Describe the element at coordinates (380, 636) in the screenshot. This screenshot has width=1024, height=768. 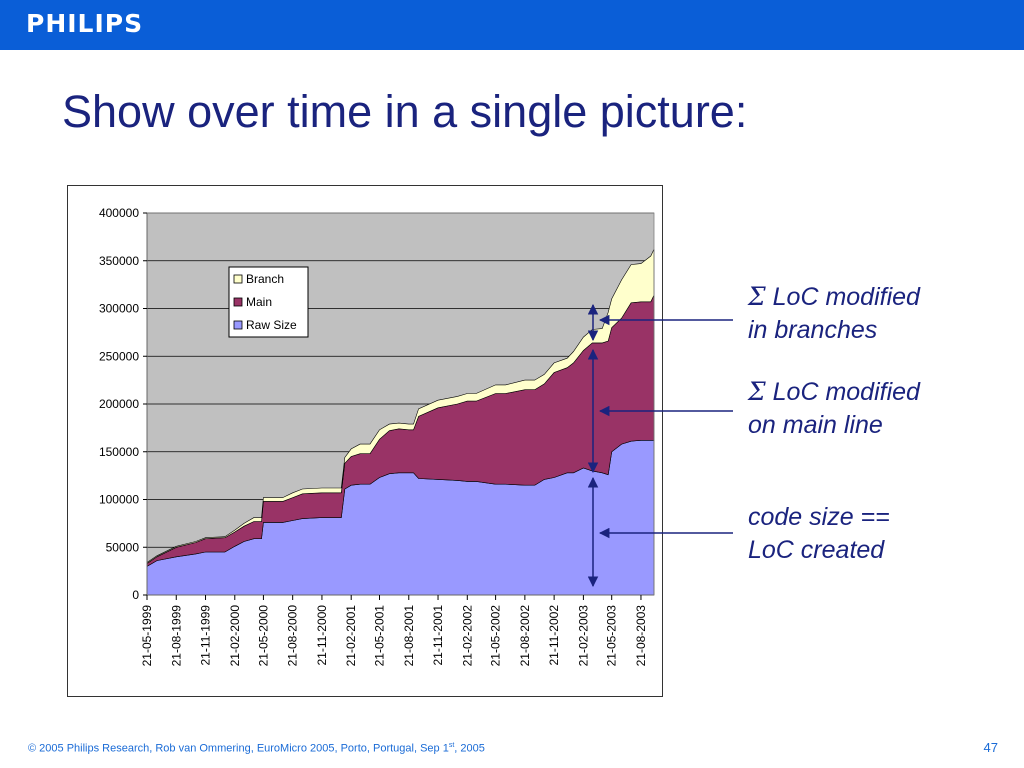
I see `x-tick-label: 21-05-2001` at that location.